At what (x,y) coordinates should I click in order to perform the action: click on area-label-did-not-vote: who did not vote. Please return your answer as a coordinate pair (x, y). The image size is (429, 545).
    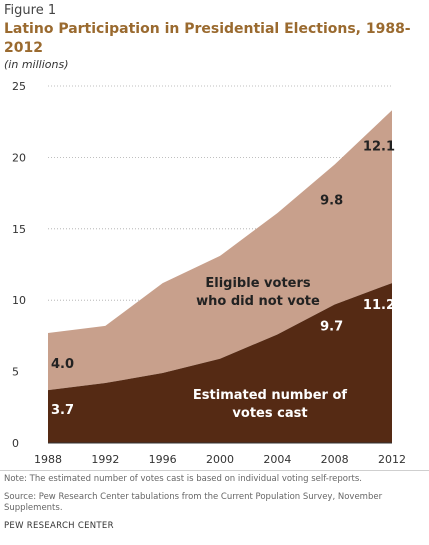
    Looking at the image, I should click on (258, 301).